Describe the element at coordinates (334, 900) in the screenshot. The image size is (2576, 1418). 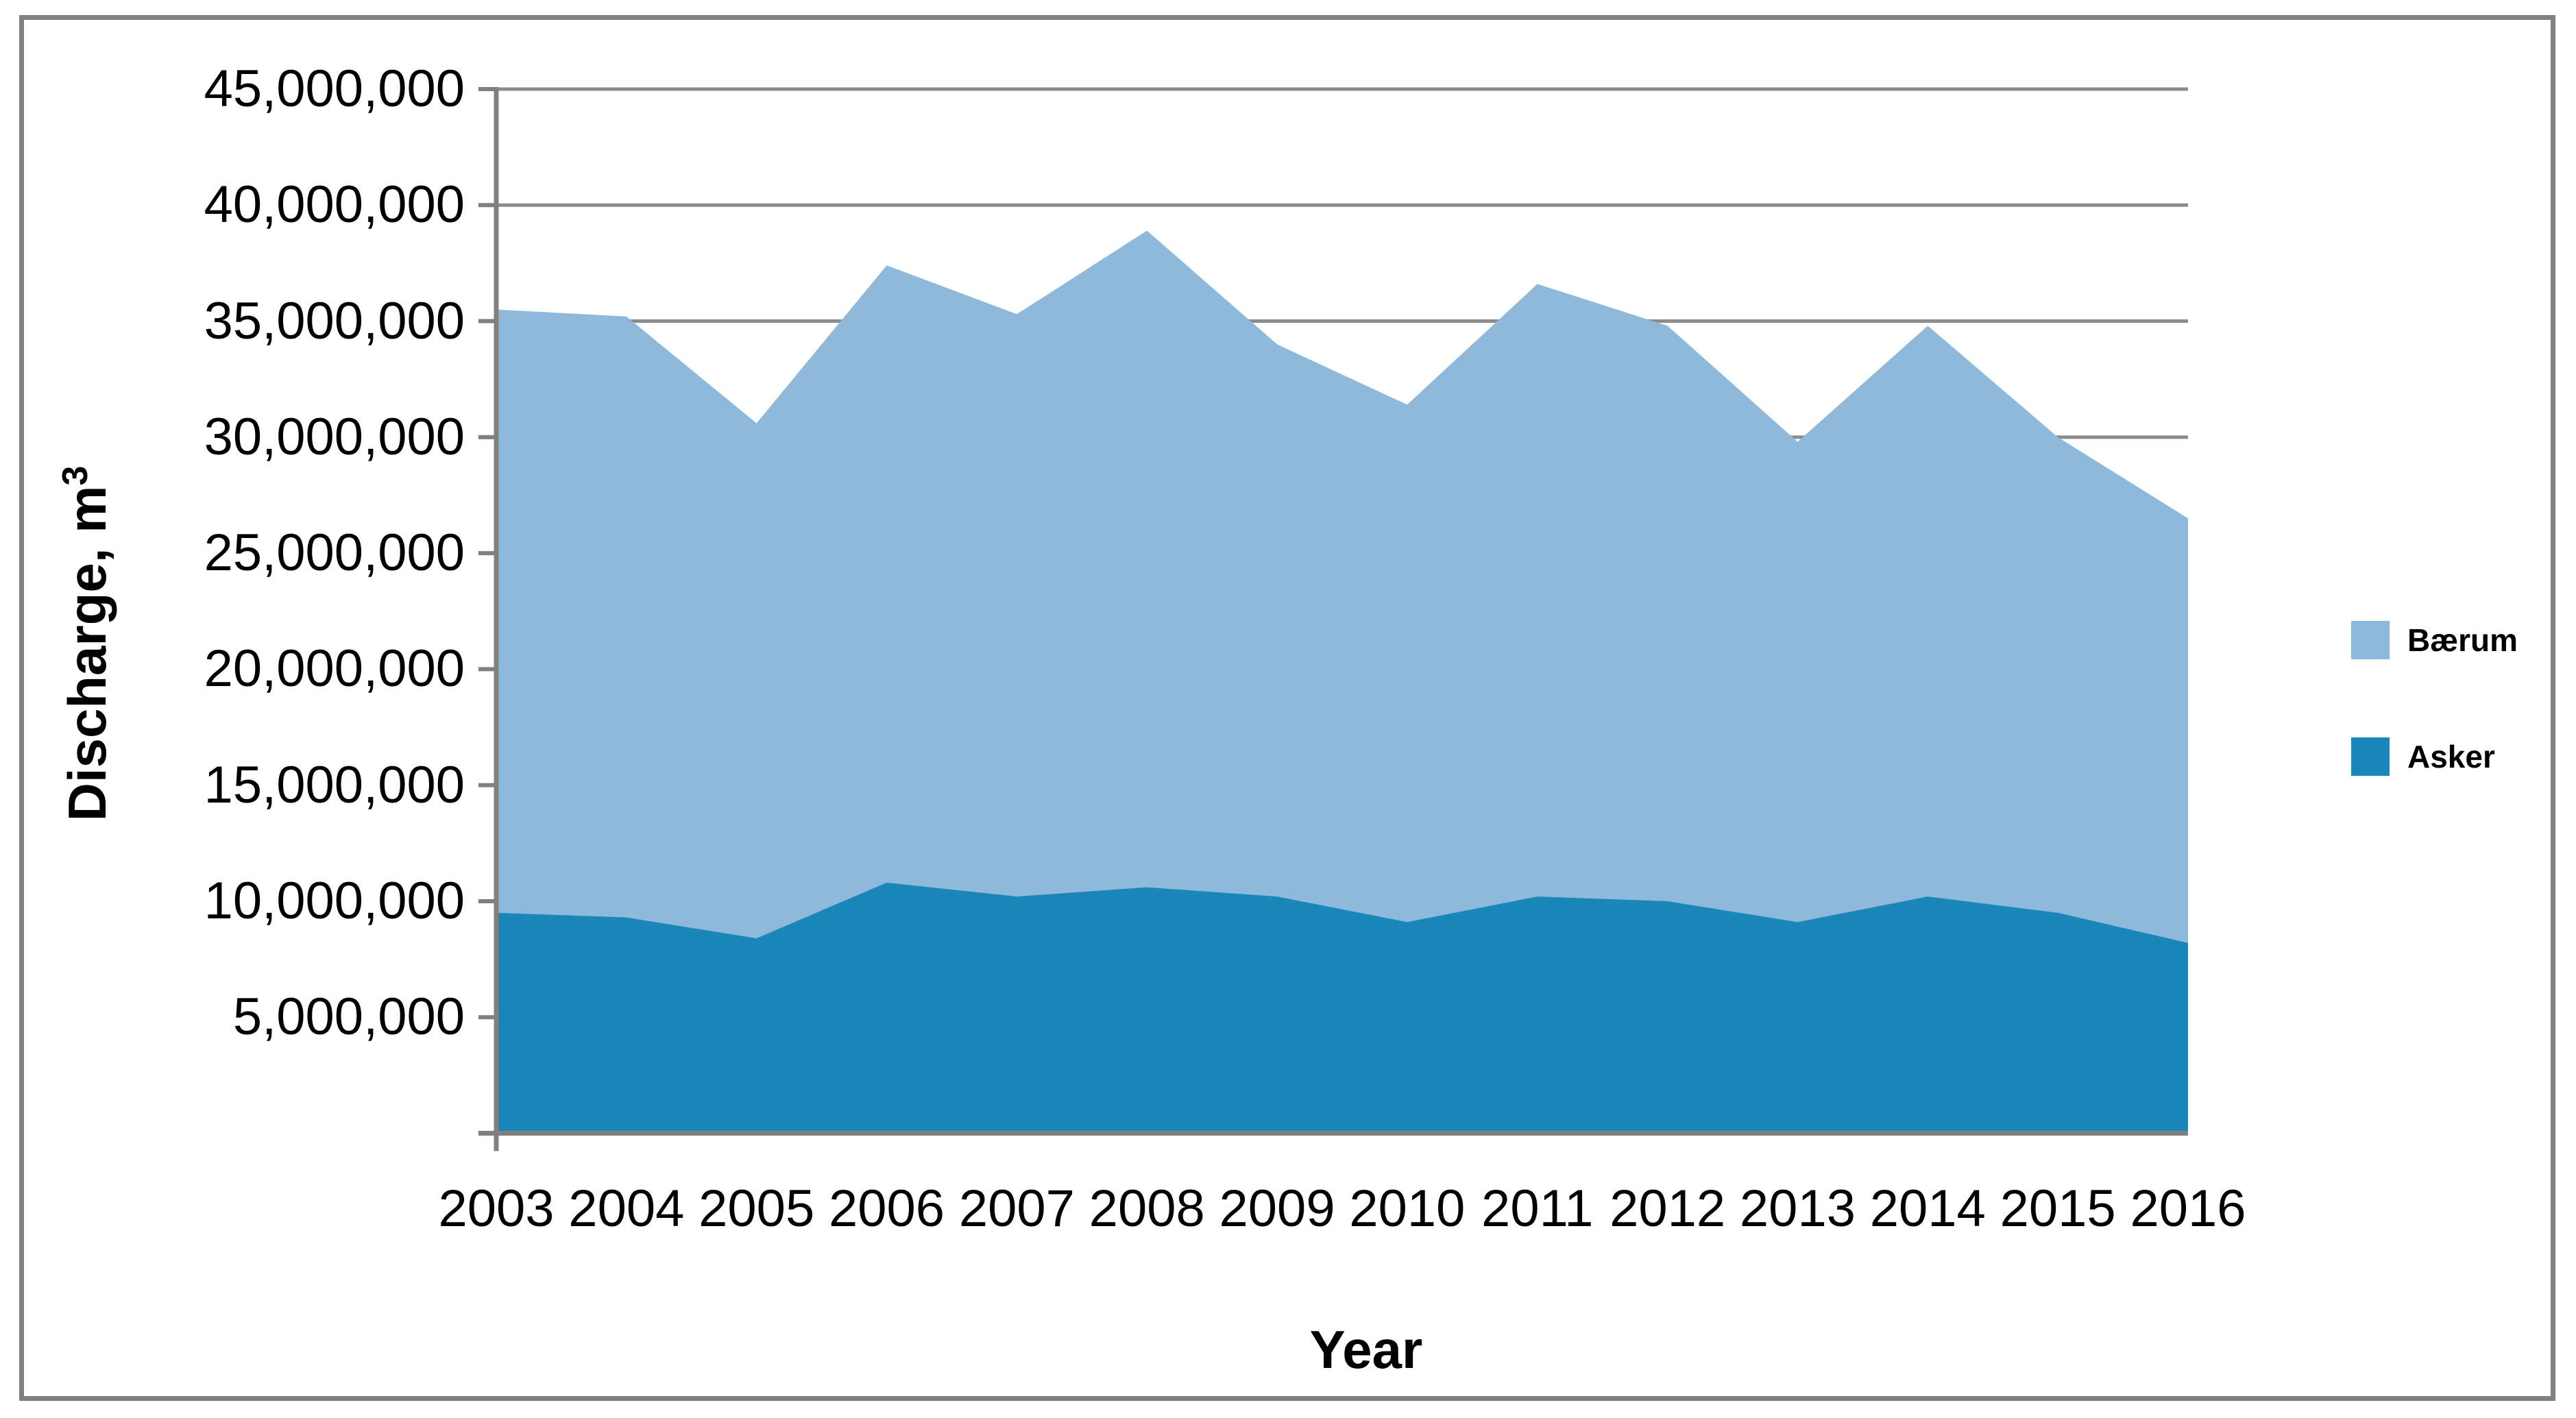
I see `y-tick-label: 10,000,000` at that location.